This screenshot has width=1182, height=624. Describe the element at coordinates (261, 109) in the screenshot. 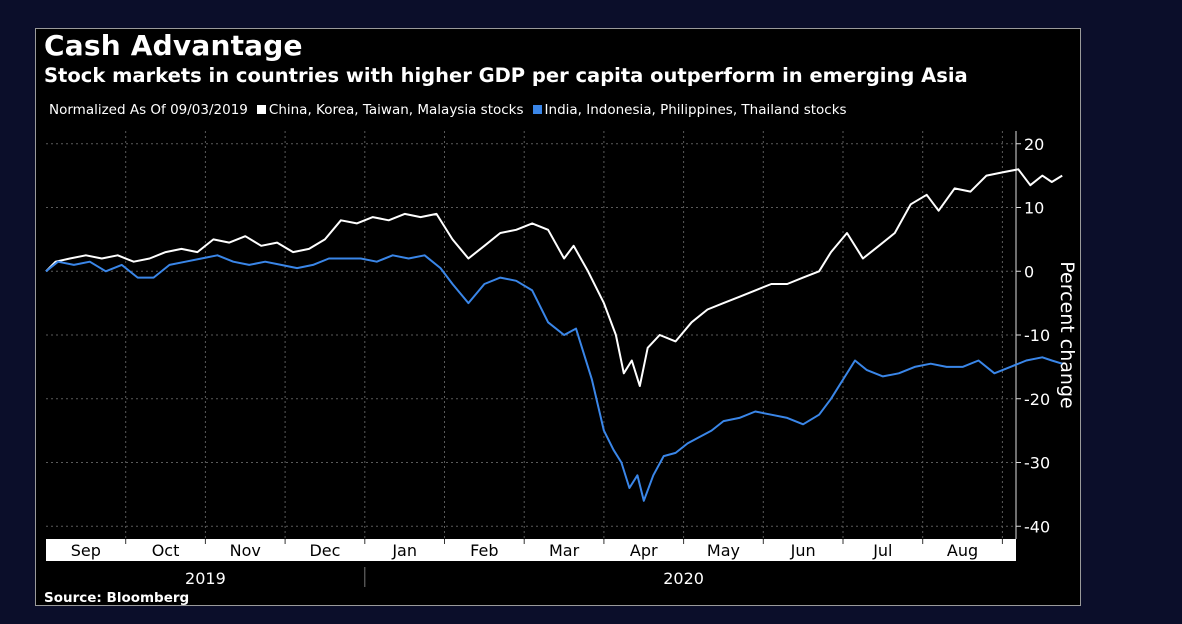

I see `legend-swatch-white` at that location.